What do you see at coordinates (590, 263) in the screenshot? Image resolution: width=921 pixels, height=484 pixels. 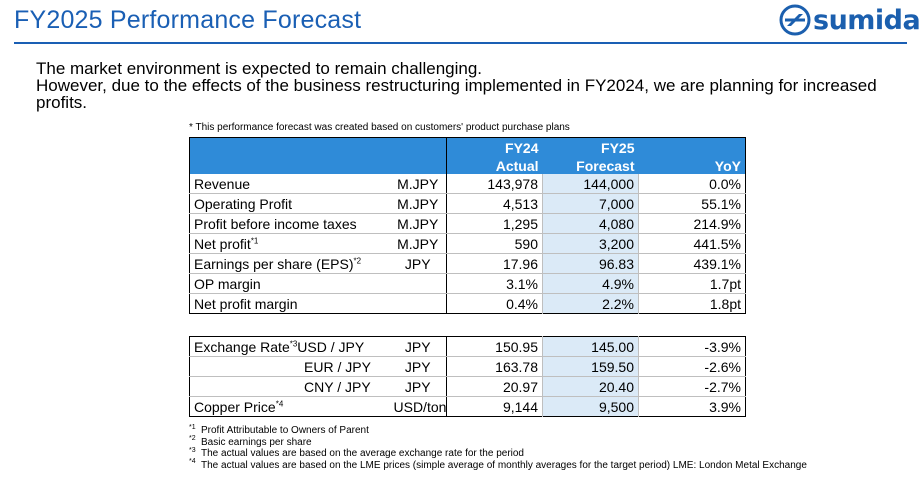 I see `row-fy25-value: 96.83` at bounding box center [590, 263].